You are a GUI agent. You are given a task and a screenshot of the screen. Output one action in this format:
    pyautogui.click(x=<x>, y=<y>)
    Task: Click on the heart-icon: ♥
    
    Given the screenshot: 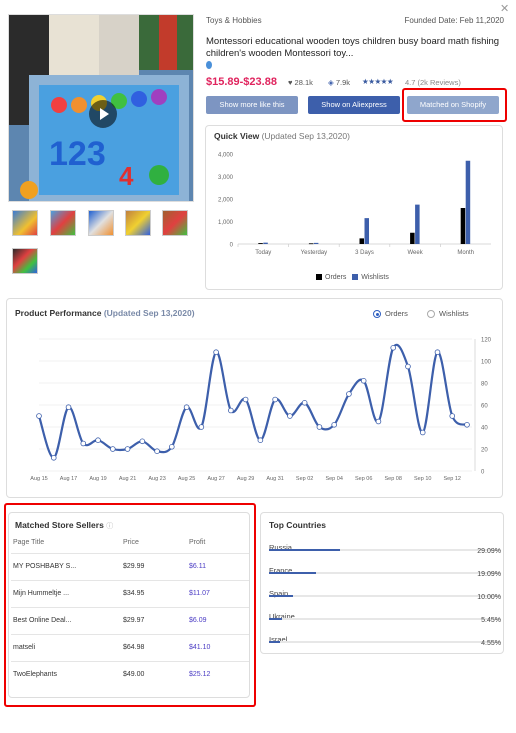 What is the action you would take?
    pyautogui.click(x=290, y=82)
    